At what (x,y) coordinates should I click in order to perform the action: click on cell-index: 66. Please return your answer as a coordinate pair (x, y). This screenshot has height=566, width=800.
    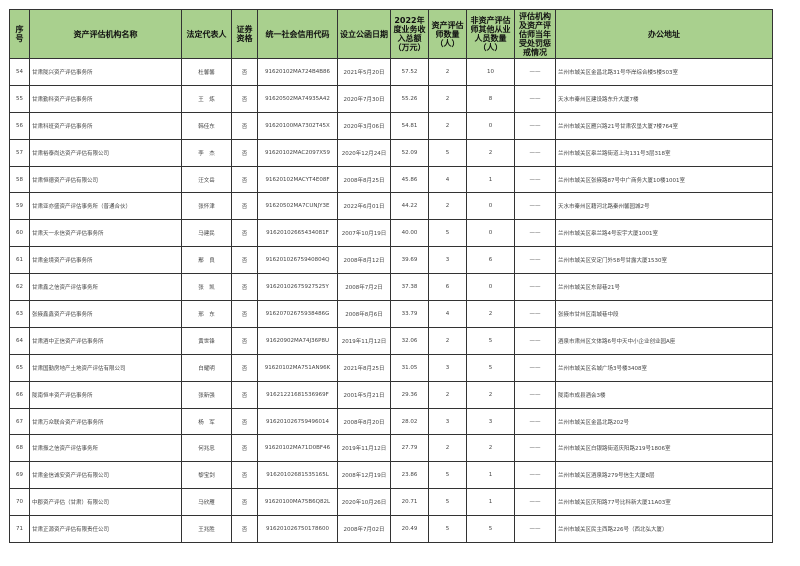
    Looking at the image, I should click on (19, 394).